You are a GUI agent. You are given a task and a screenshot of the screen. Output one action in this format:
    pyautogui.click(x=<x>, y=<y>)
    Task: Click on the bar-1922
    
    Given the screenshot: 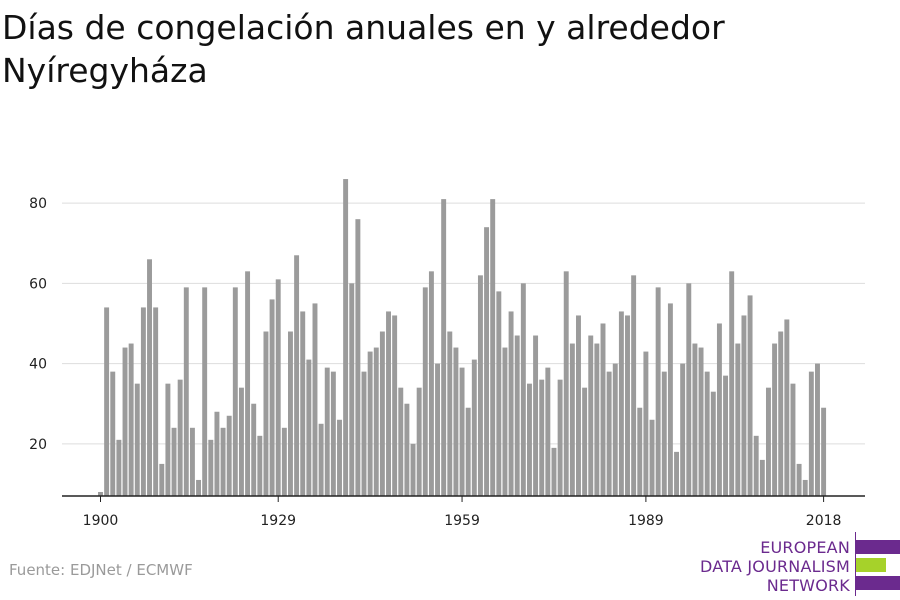 What is the action you would take?
    pyautogui.click(x=235, y=391)
    